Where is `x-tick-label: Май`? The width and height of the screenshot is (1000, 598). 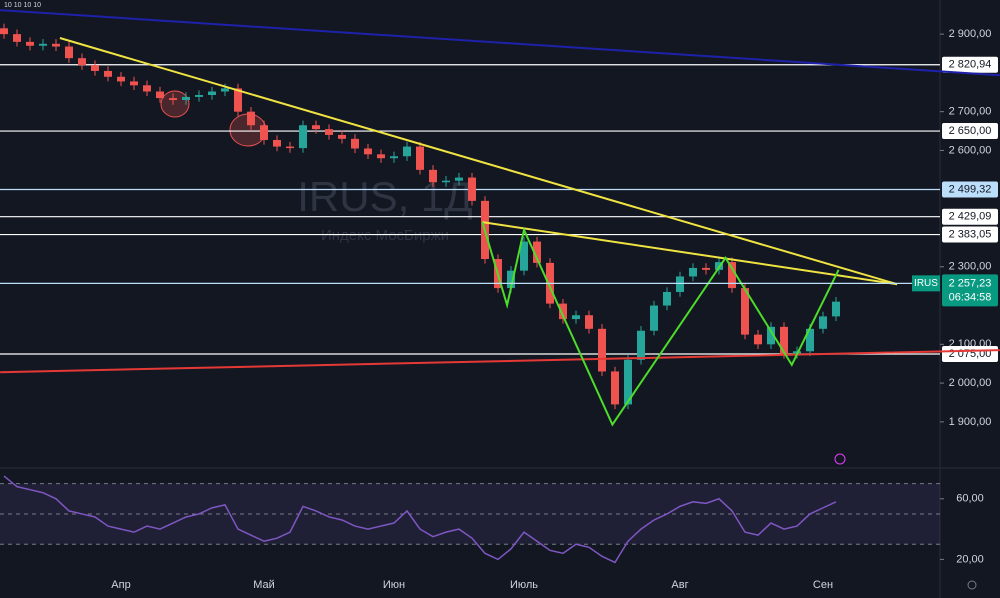 x-tick-label: Май is located at coordinates (264, 585).